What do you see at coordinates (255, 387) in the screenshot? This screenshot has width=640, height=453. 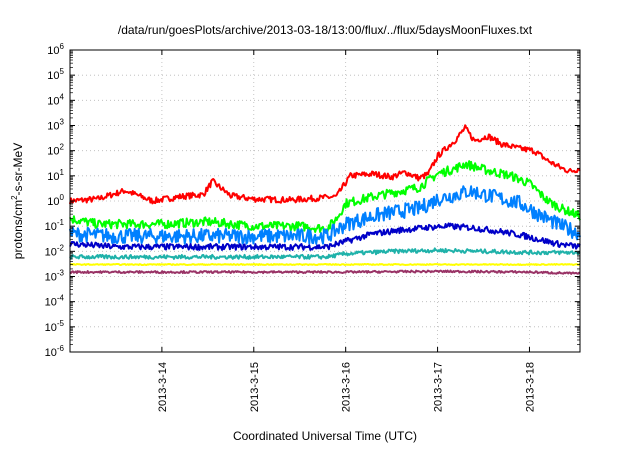 I see `x-tick-label: 2013-3-15` at bounding box center [255, 387].